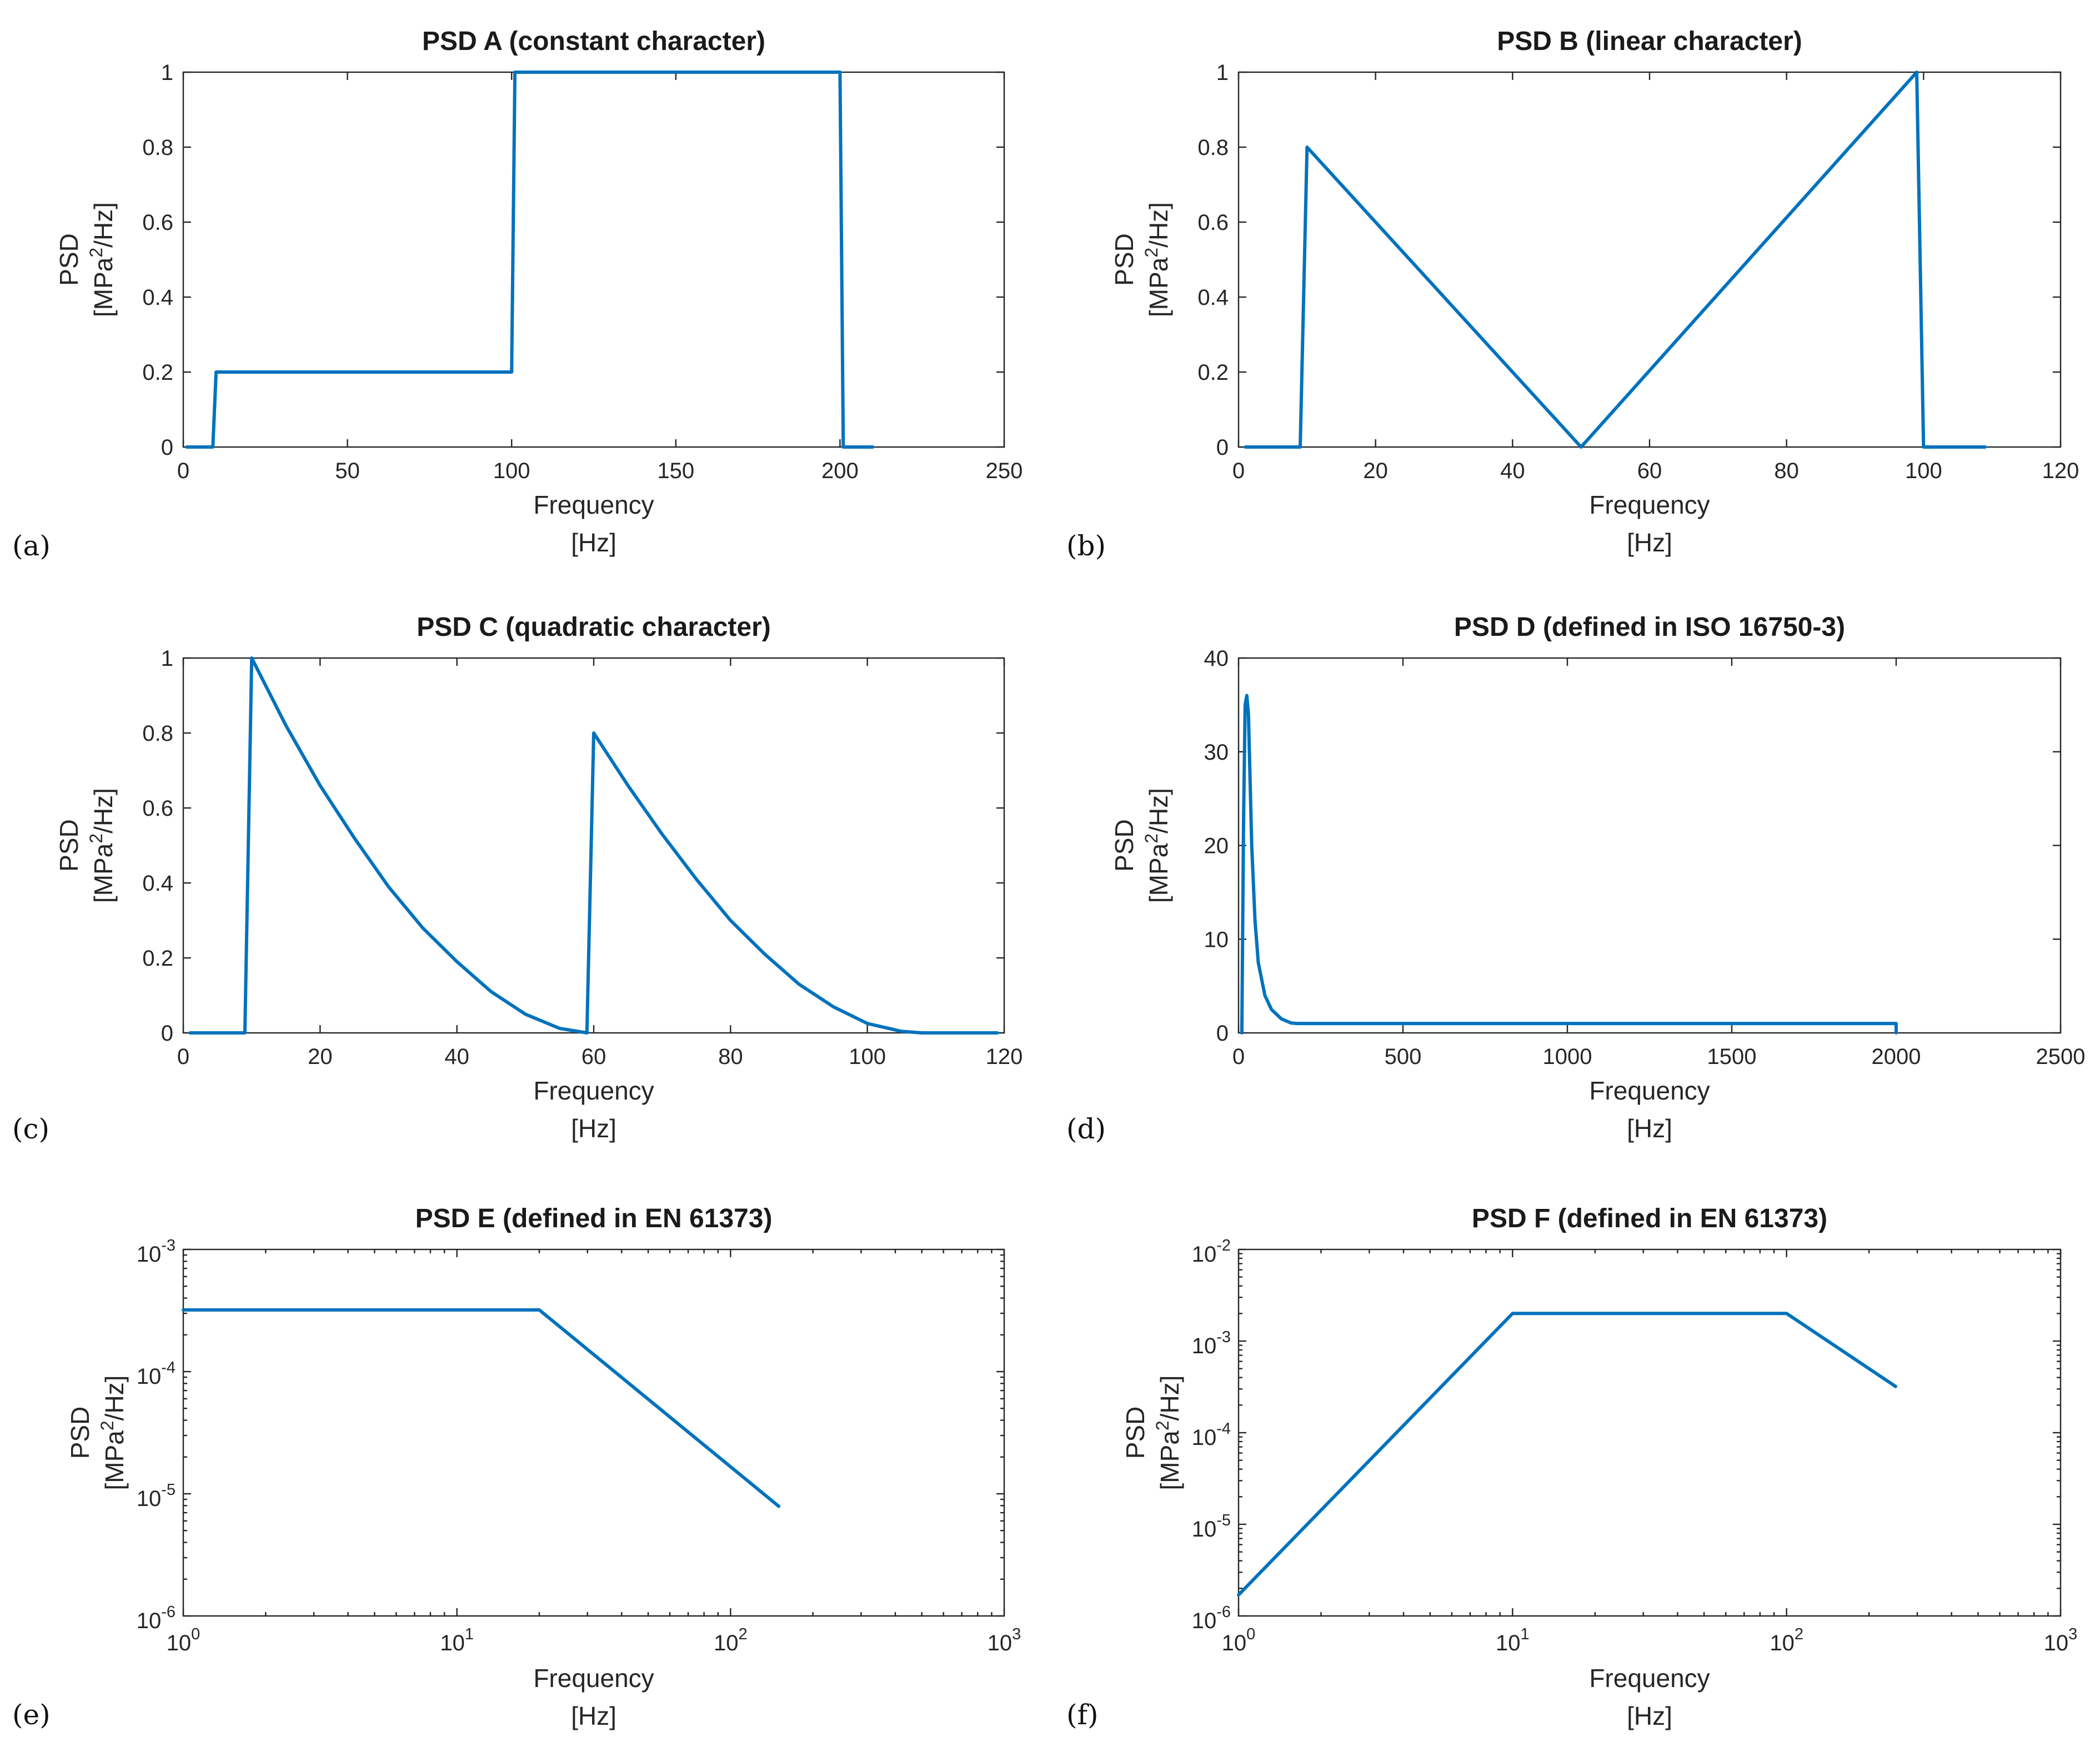 This screenshot has height=1757, width=2100. Describe the element at coordinates (31, 1129) in the screenshot. I see `panel-letter: (c)` at that location.